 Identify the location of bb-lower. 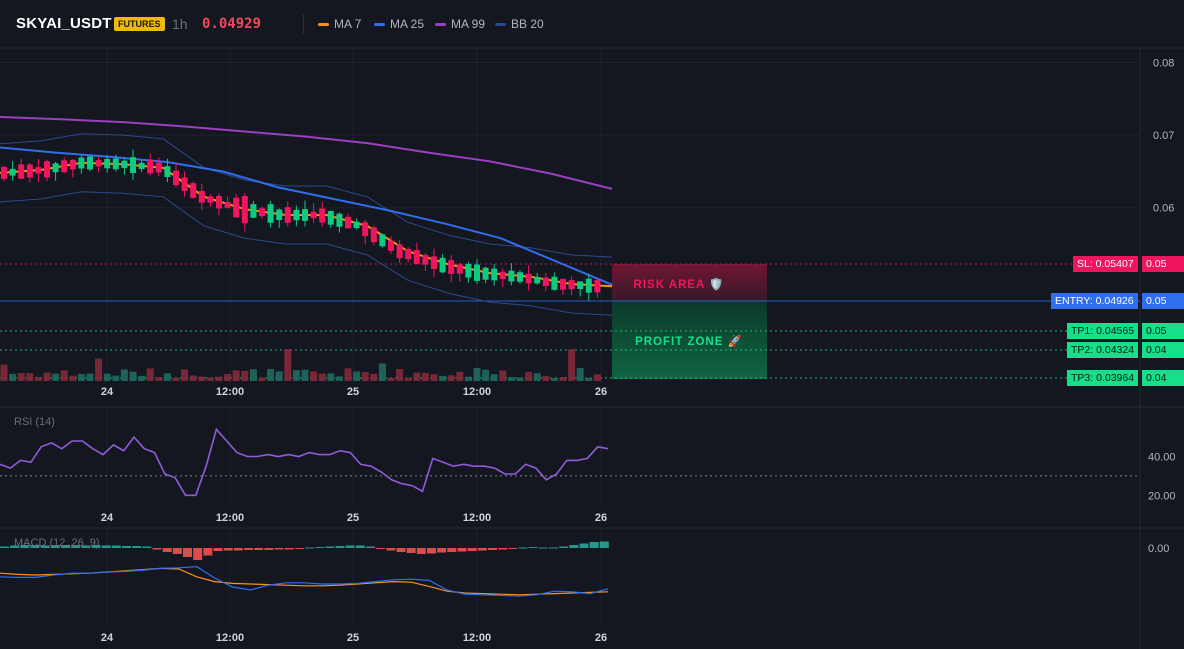
(306, 253).